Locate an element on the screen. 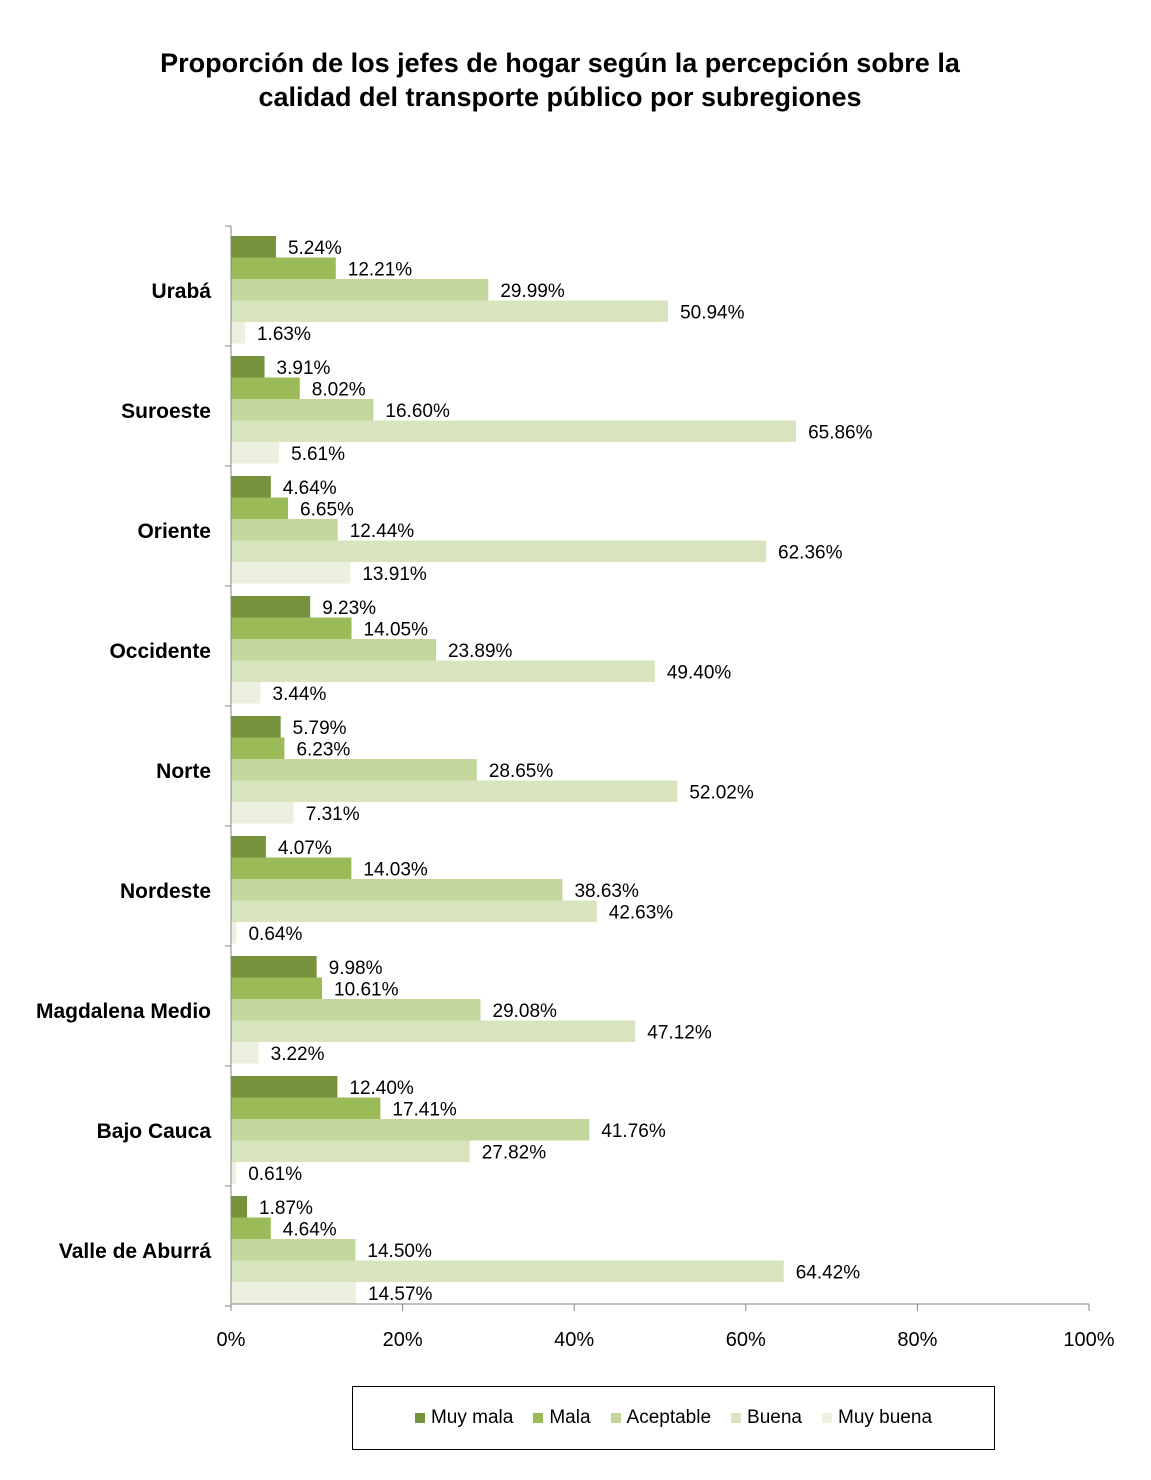 This screenshot has height=1480, width=1151. x-tick-label: 80% is located at coordinates (917, 1340).